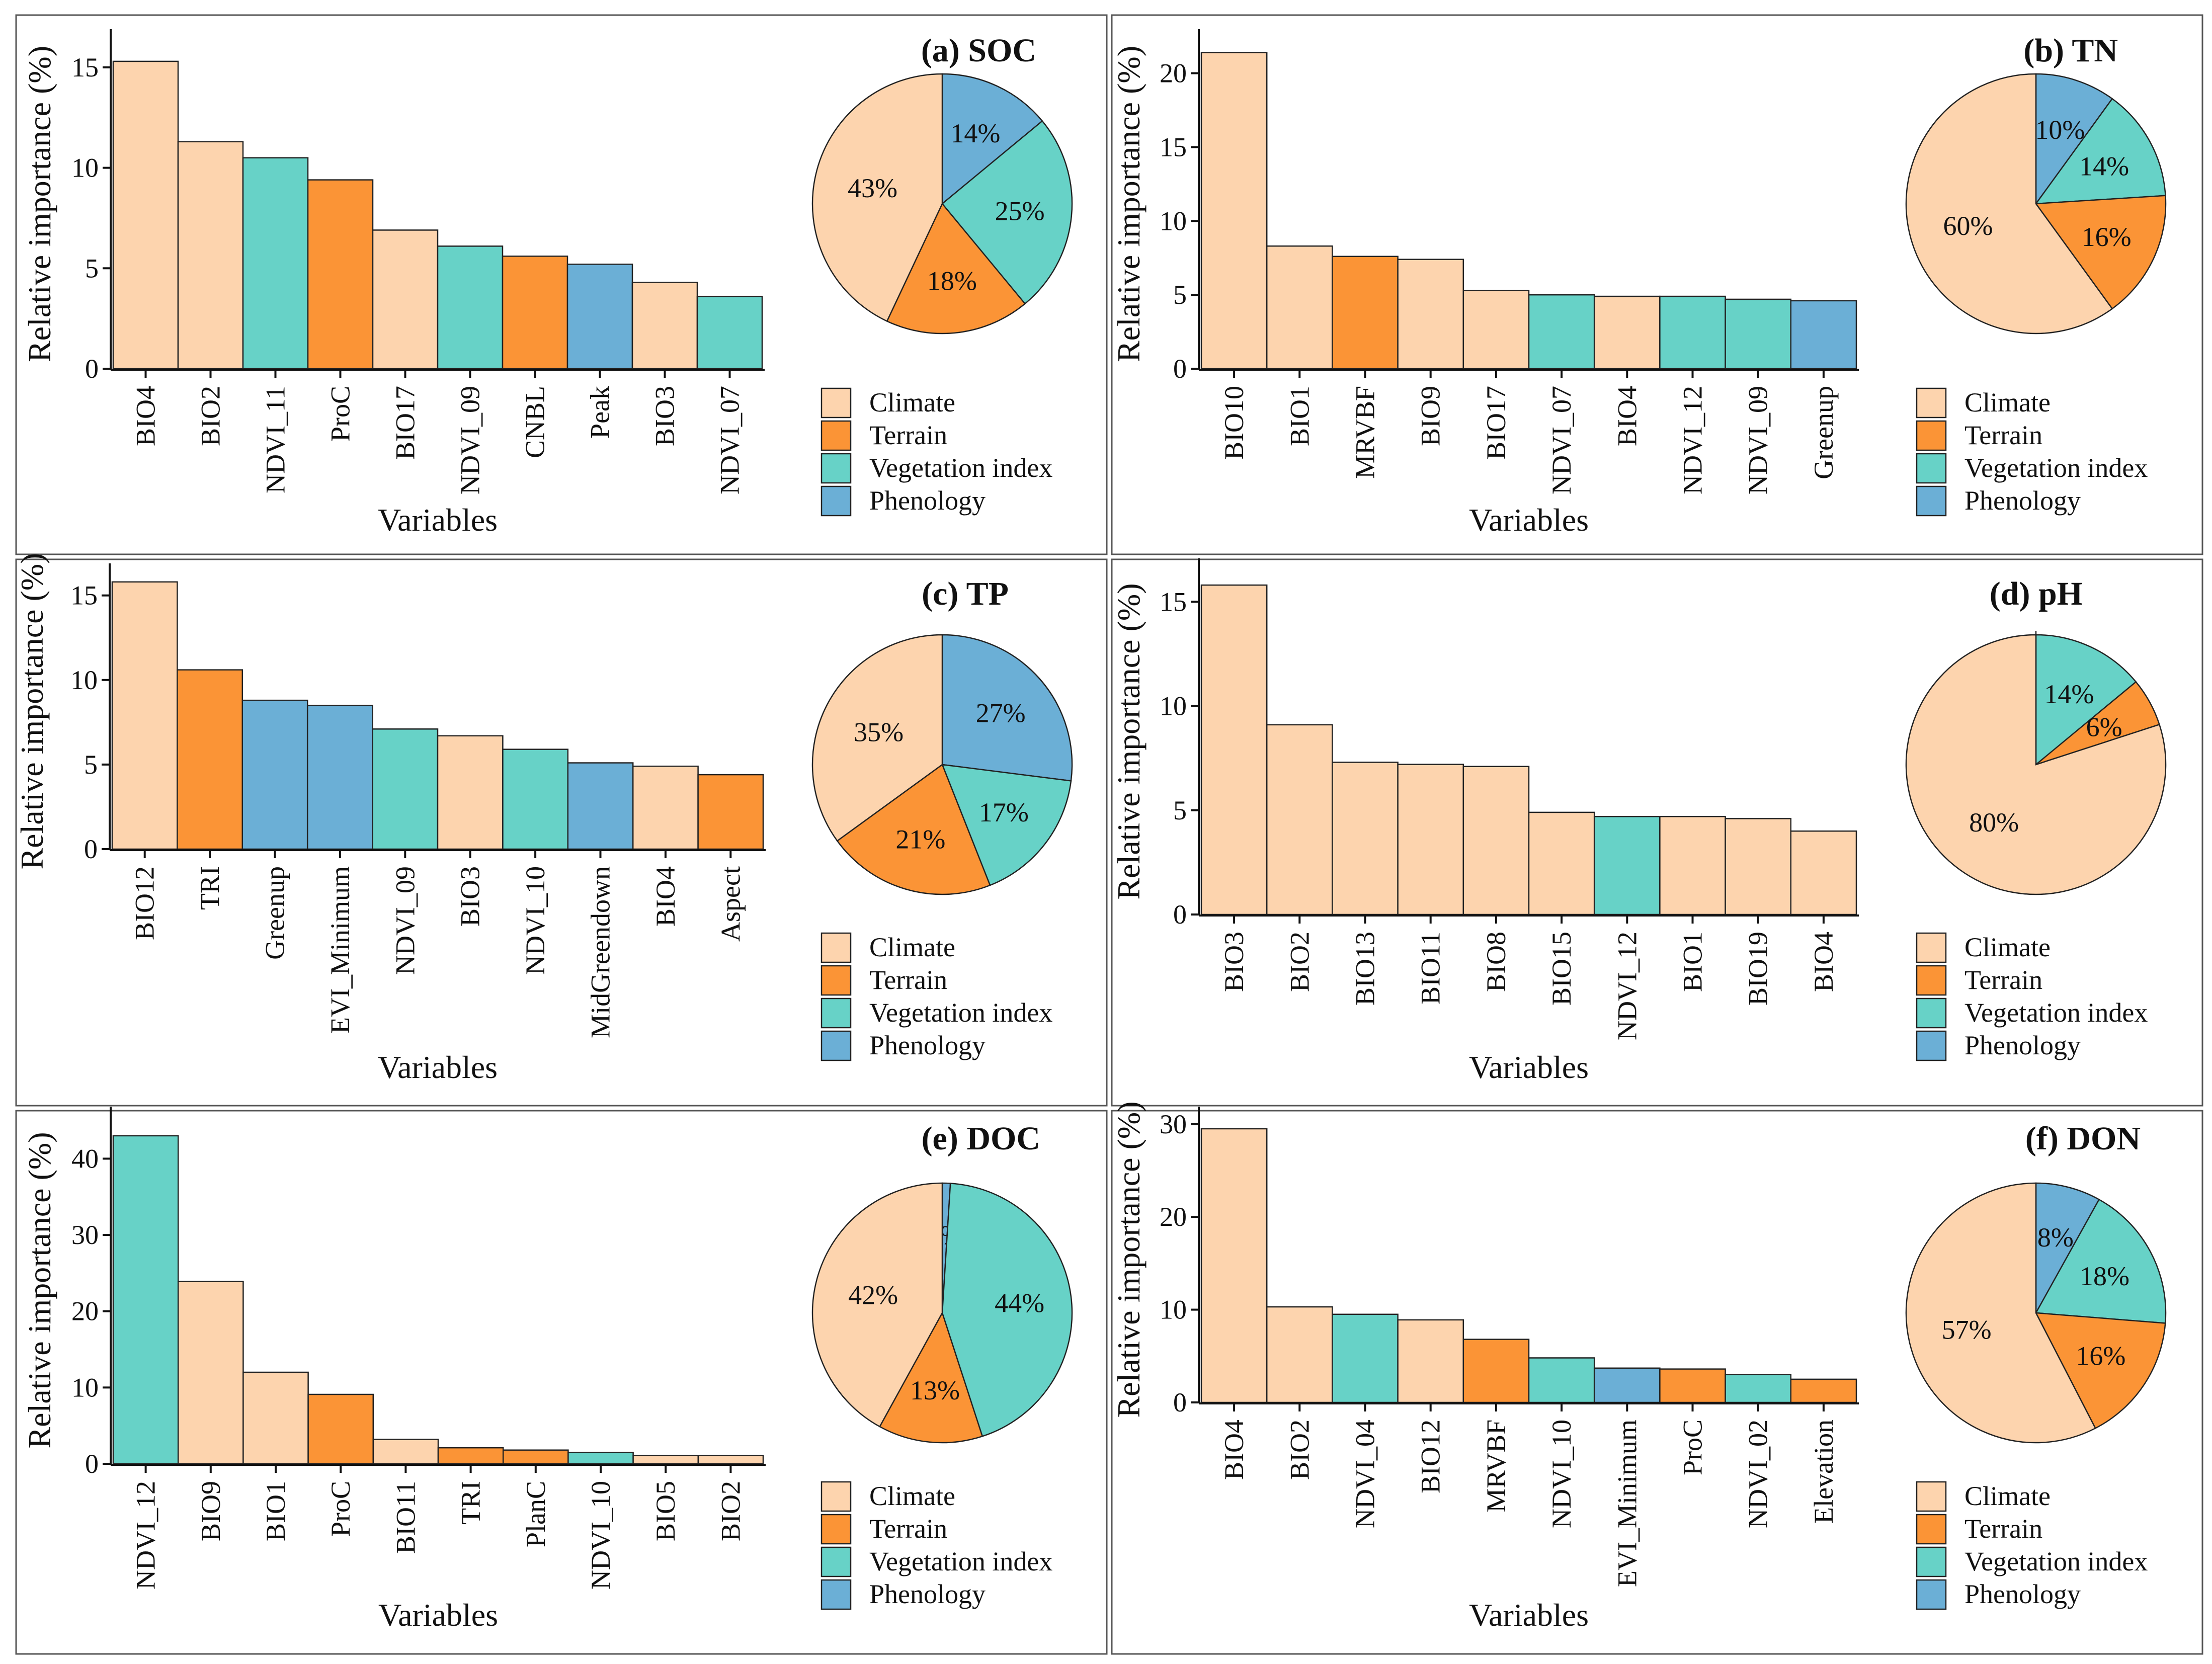 The height and width of the screenshot is (1664, 2212). Describe the element at coordinates (2107, 237) in the screenshot. I see `pie-value-label: 16%` at that location.